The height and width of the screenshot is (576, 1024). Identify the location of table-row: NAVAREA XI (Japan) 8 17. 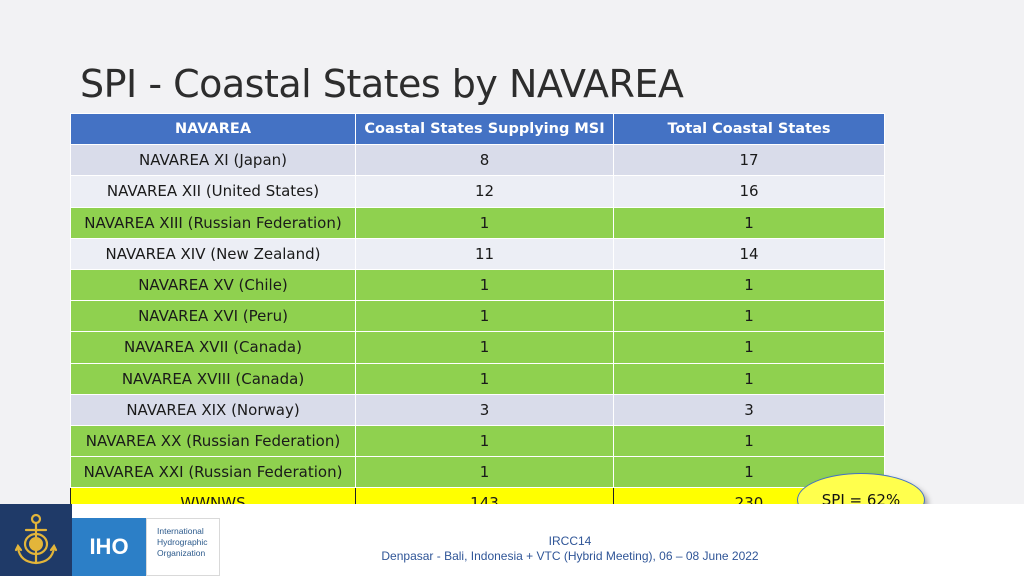
(477, 160).